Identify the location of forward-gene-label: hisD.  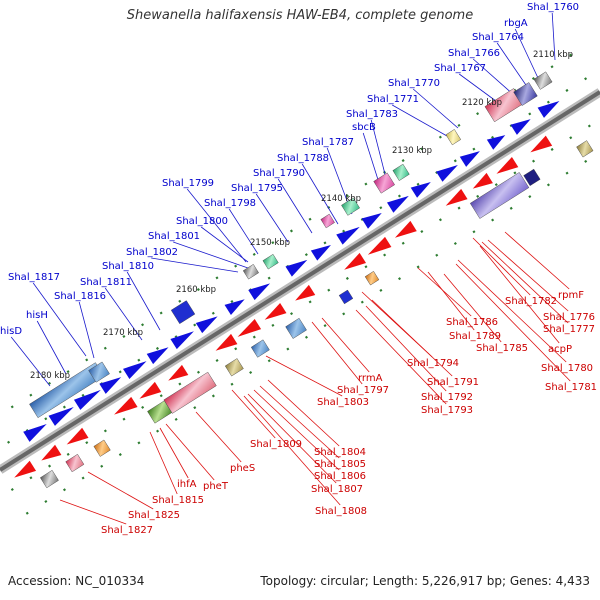
(11, 331).